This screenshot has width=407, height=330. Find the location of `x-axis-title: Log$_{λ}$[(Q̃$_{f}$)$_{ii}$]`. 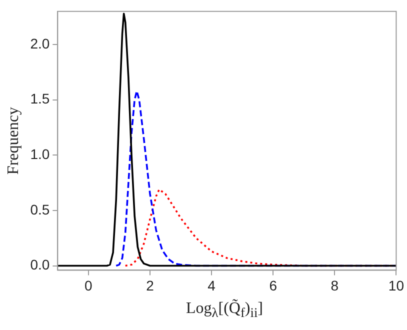

x-axis-title: Log$_{λ}$[(Q̃$_{f}$)$_{ii}$] is located at coordinates (224, 311).